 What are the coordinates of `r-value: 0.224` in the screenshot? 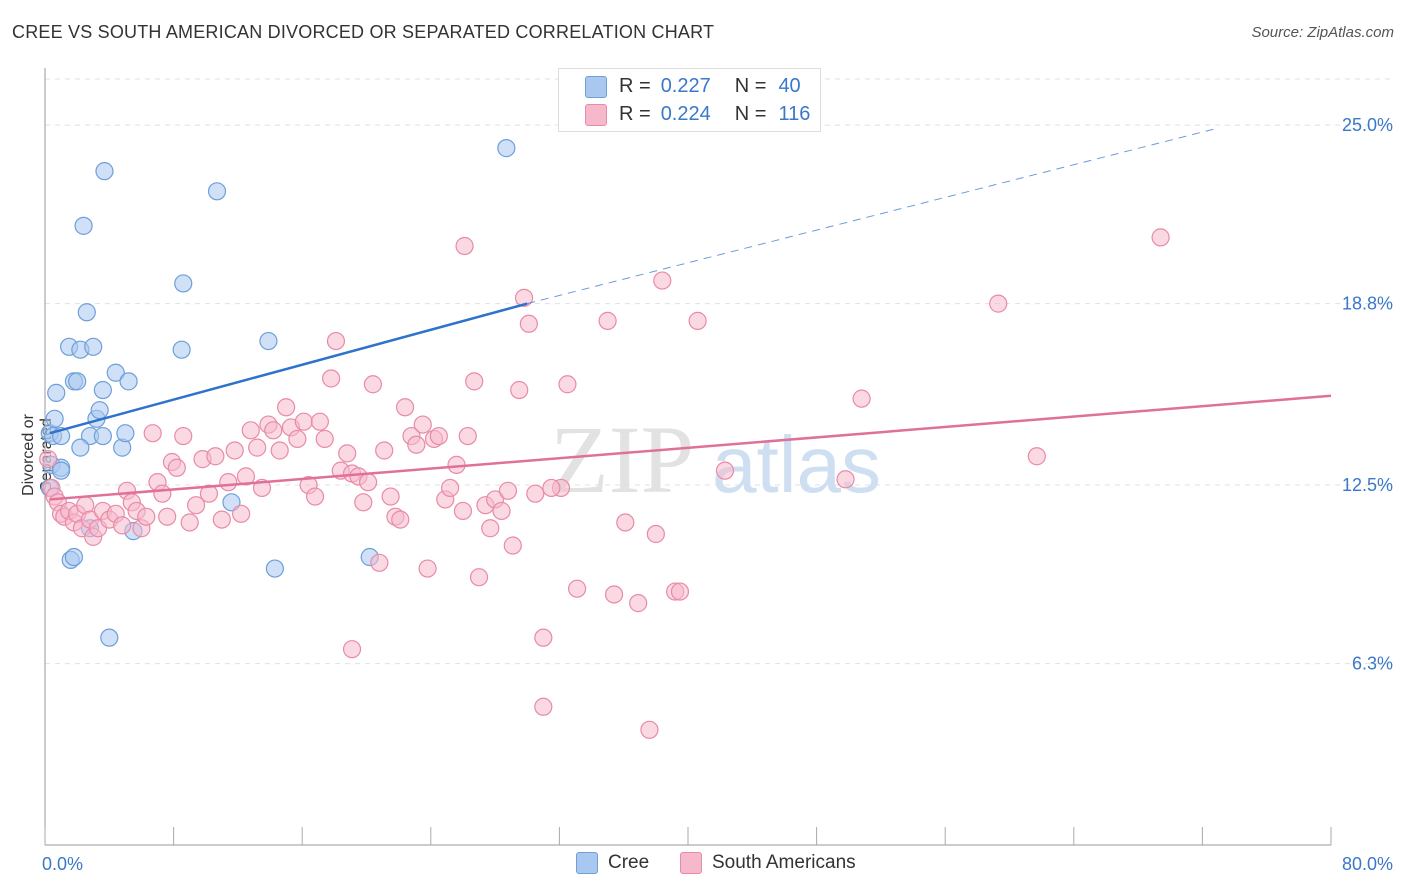 It's located at (685, 113).